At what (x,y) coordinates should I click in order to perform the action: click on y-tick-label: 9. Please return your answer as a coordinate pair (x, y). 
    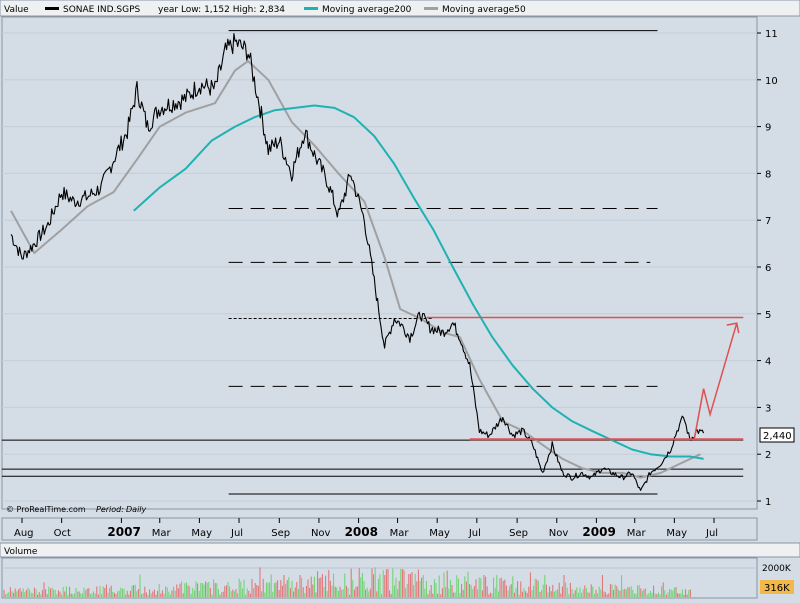
    Looking at the image, I should click on (768, 128).